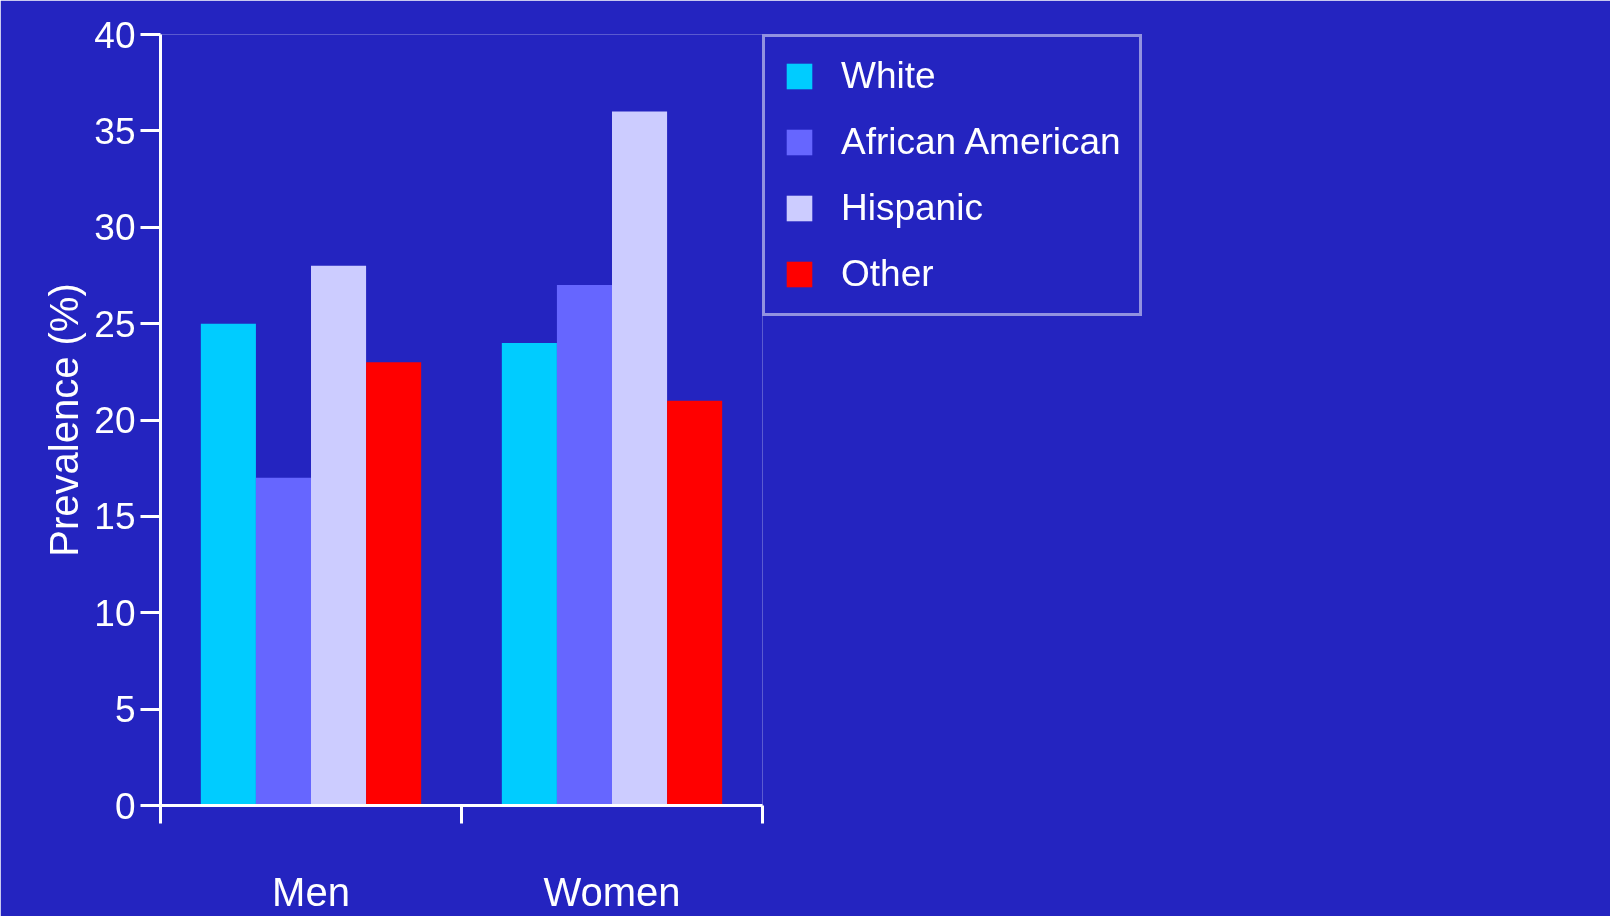 The width and height of the screenshot is (1610, 916). What do you see at coordinates (125, 710) in the screenshot?
I see `y-tick-label: 5` at bounding box center [125, 710].